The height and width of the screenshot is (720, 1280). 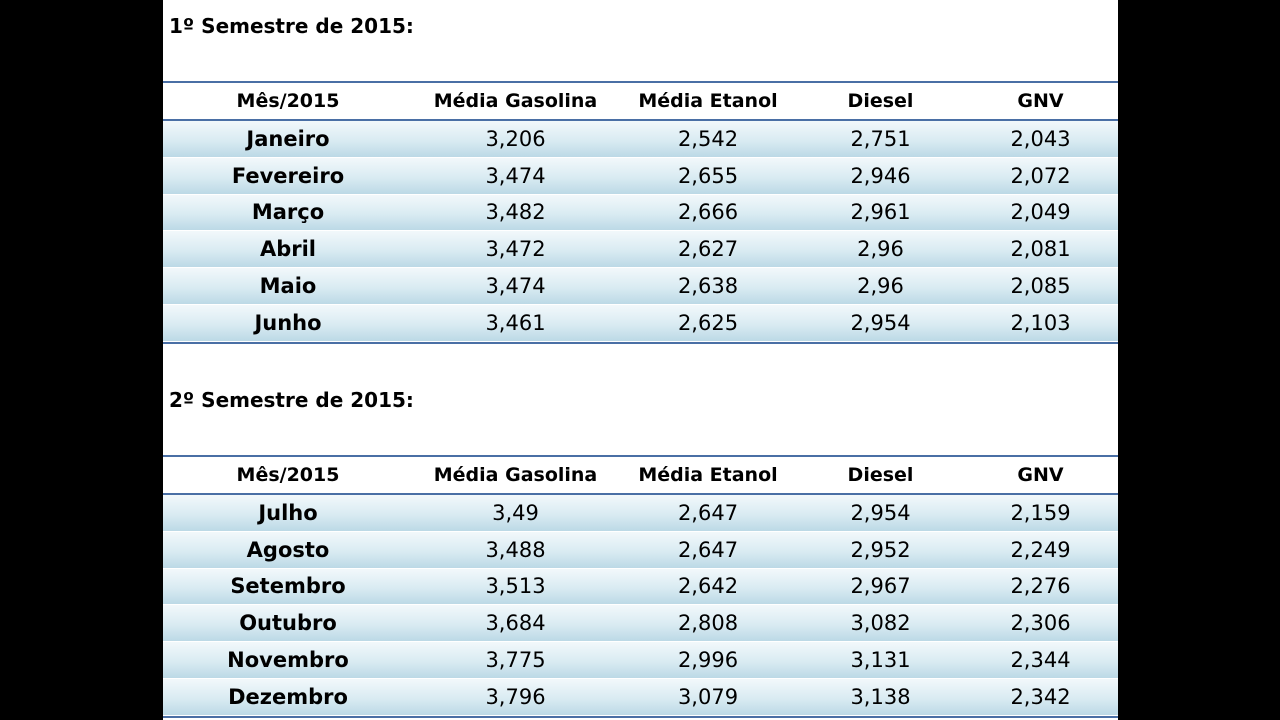 What do you see at coordinates (880, 138) in the screenshot?
I see `diesel-cell: 2,751` at bounding box center [880, 138].